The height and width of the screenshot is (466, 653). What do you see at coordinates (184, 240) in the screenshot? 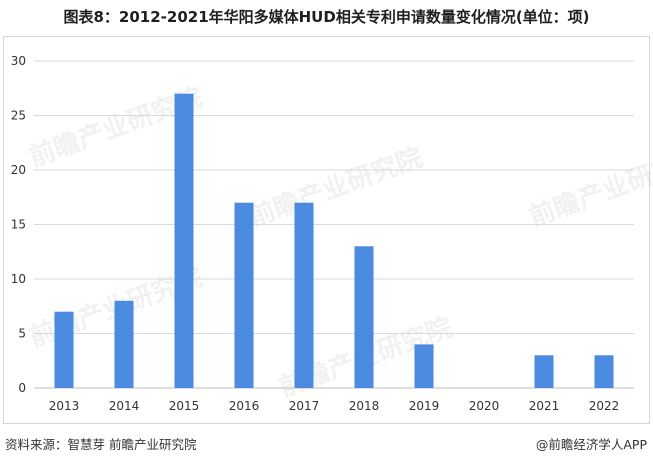
I see `bar-2015` at bounding box center [184, 240].